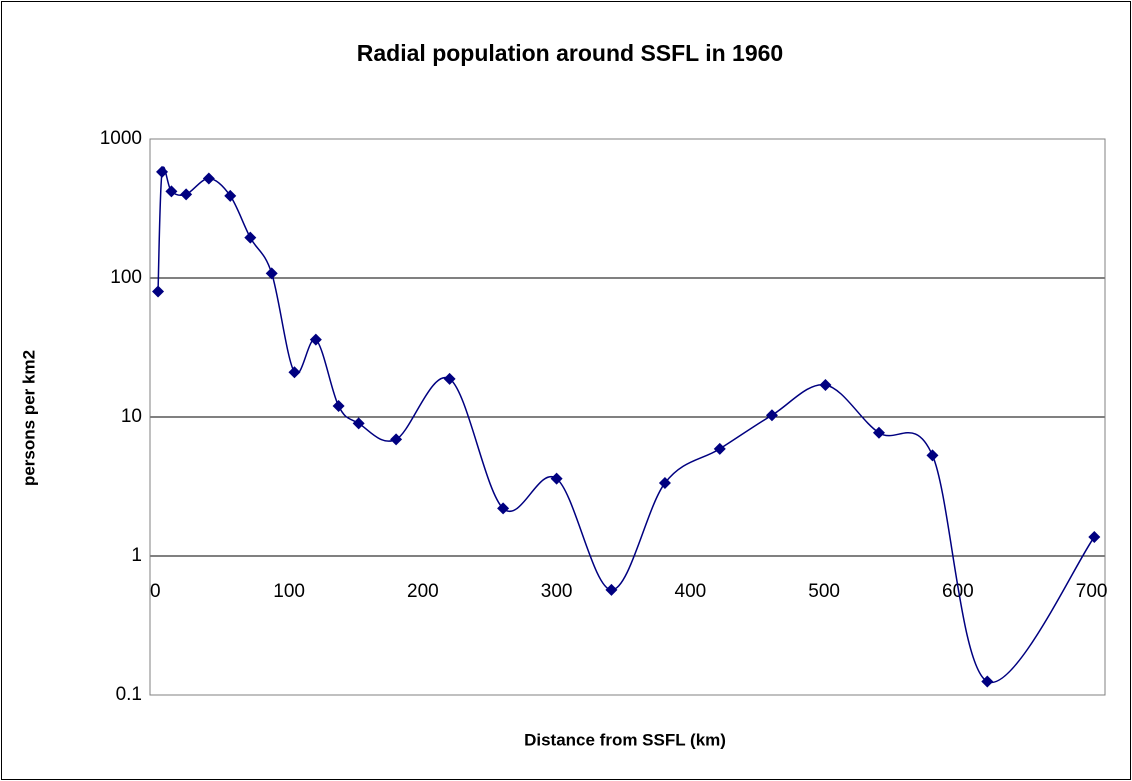 This screenshot has height=781, width=1132. What do you see at coordinates (121, 138) in the screenshot?
I see `y-tick-label: 1000` at bounding box center [121, 138].